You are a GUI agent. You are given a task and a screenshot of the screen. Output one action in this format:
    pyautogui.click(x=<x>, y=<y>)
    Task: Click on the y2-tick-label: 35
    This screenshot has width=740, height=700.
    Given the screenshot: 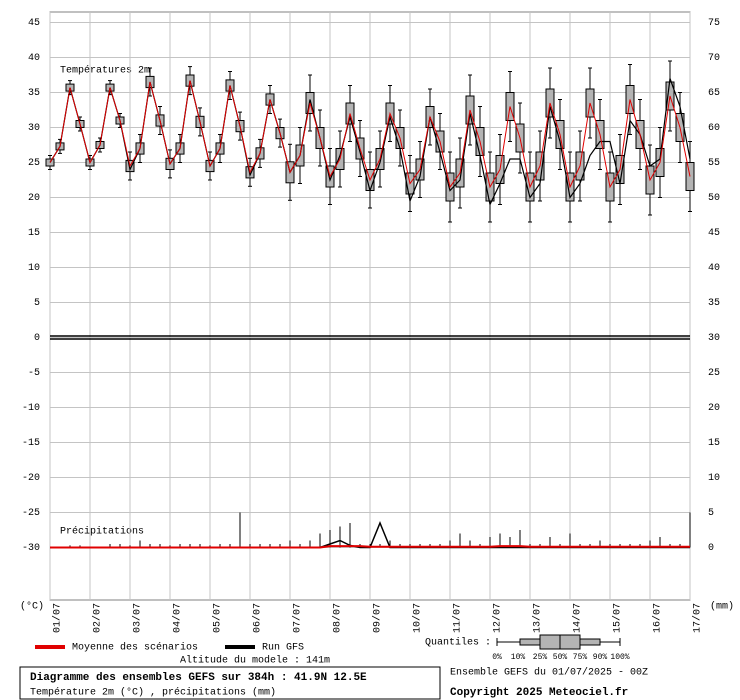 What is the action you would take?
    pyautogui.click(x=714, y=303)
    